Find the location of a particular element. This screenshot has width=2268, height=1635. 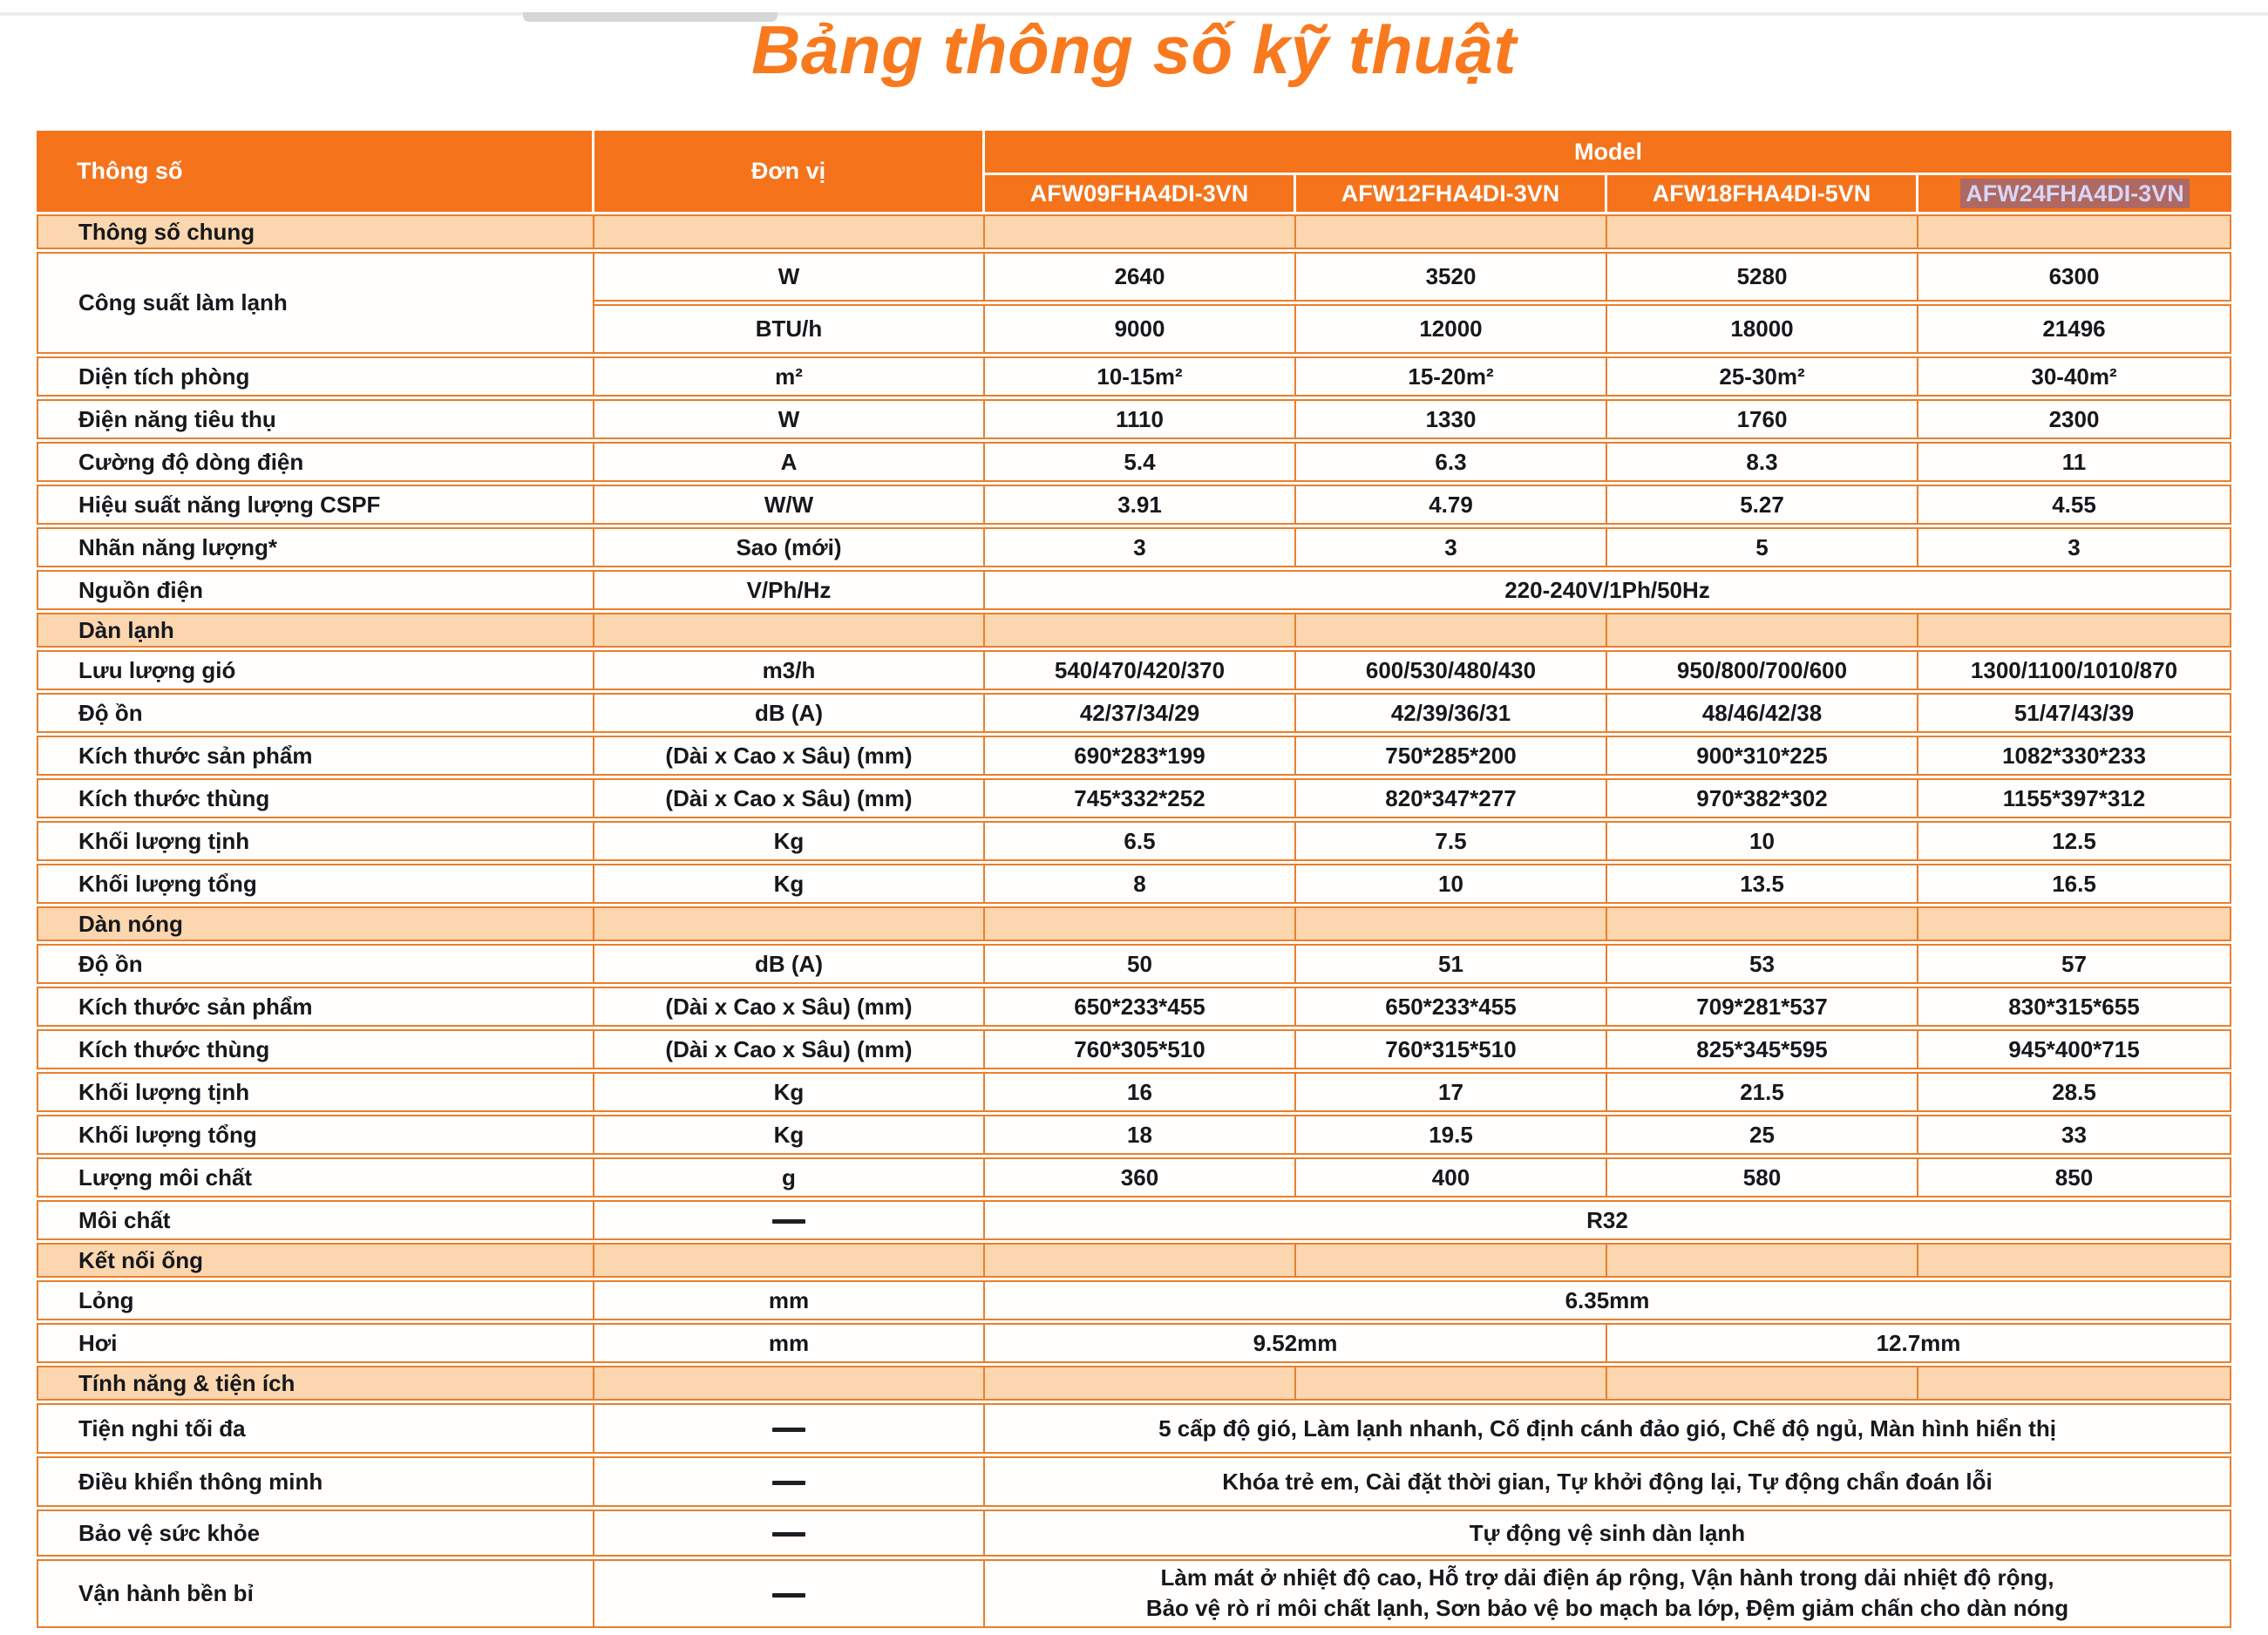

table-header-row: Thông số Đơn vị Model is located at coordinates (1134, 172).